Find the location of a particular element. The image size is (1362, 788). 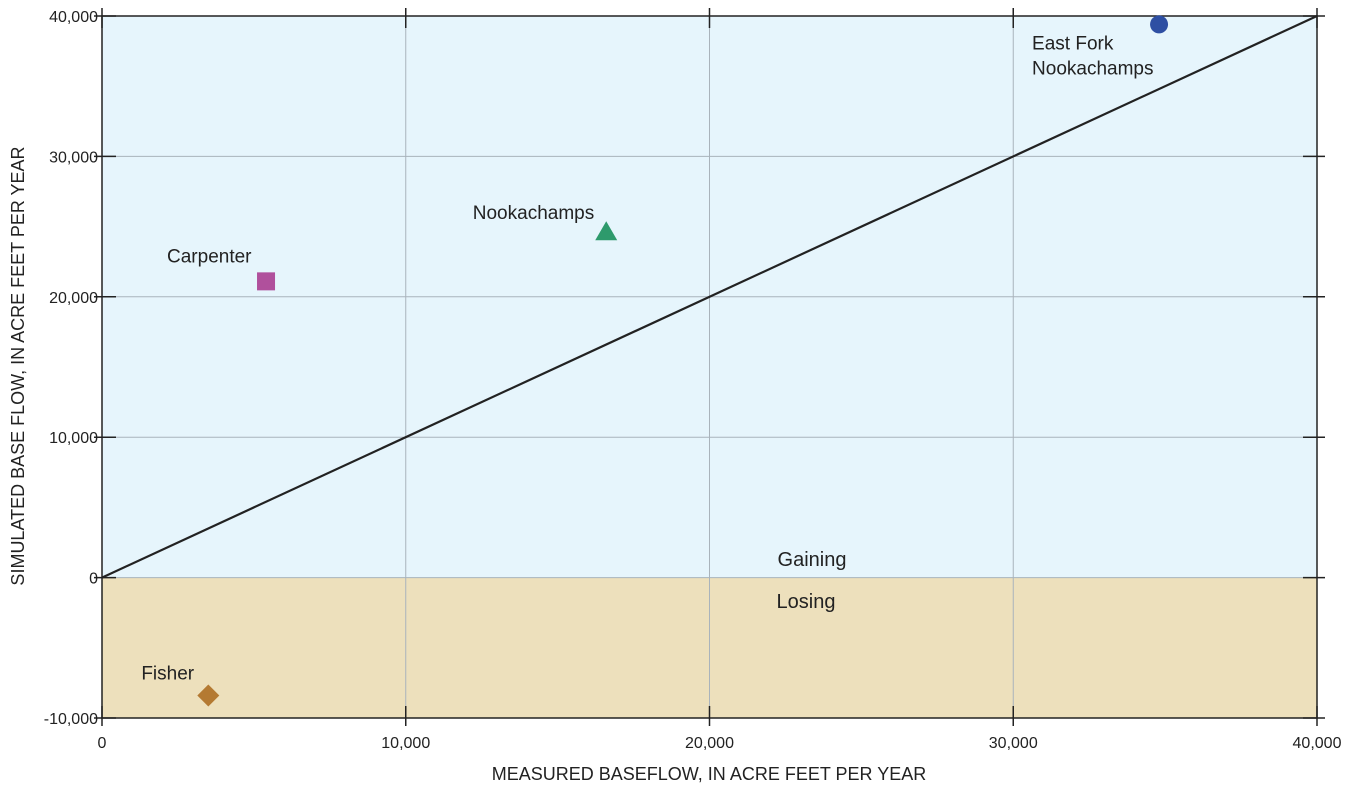

point-fisher is located at coordinates (208, 695).